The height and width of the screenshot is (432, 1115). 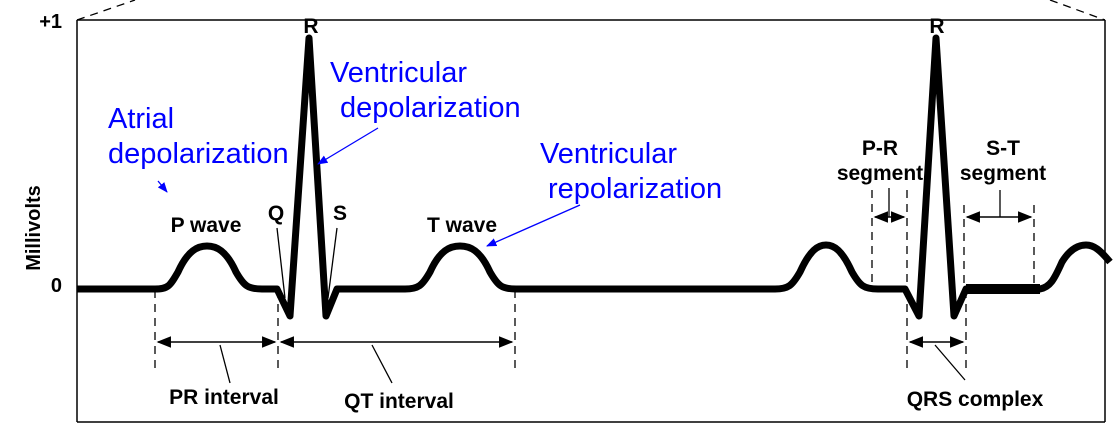 What do you see at coordinates (340, 213) in the screenshot?
I see `s-label: S` at bounding box center [340, 213].